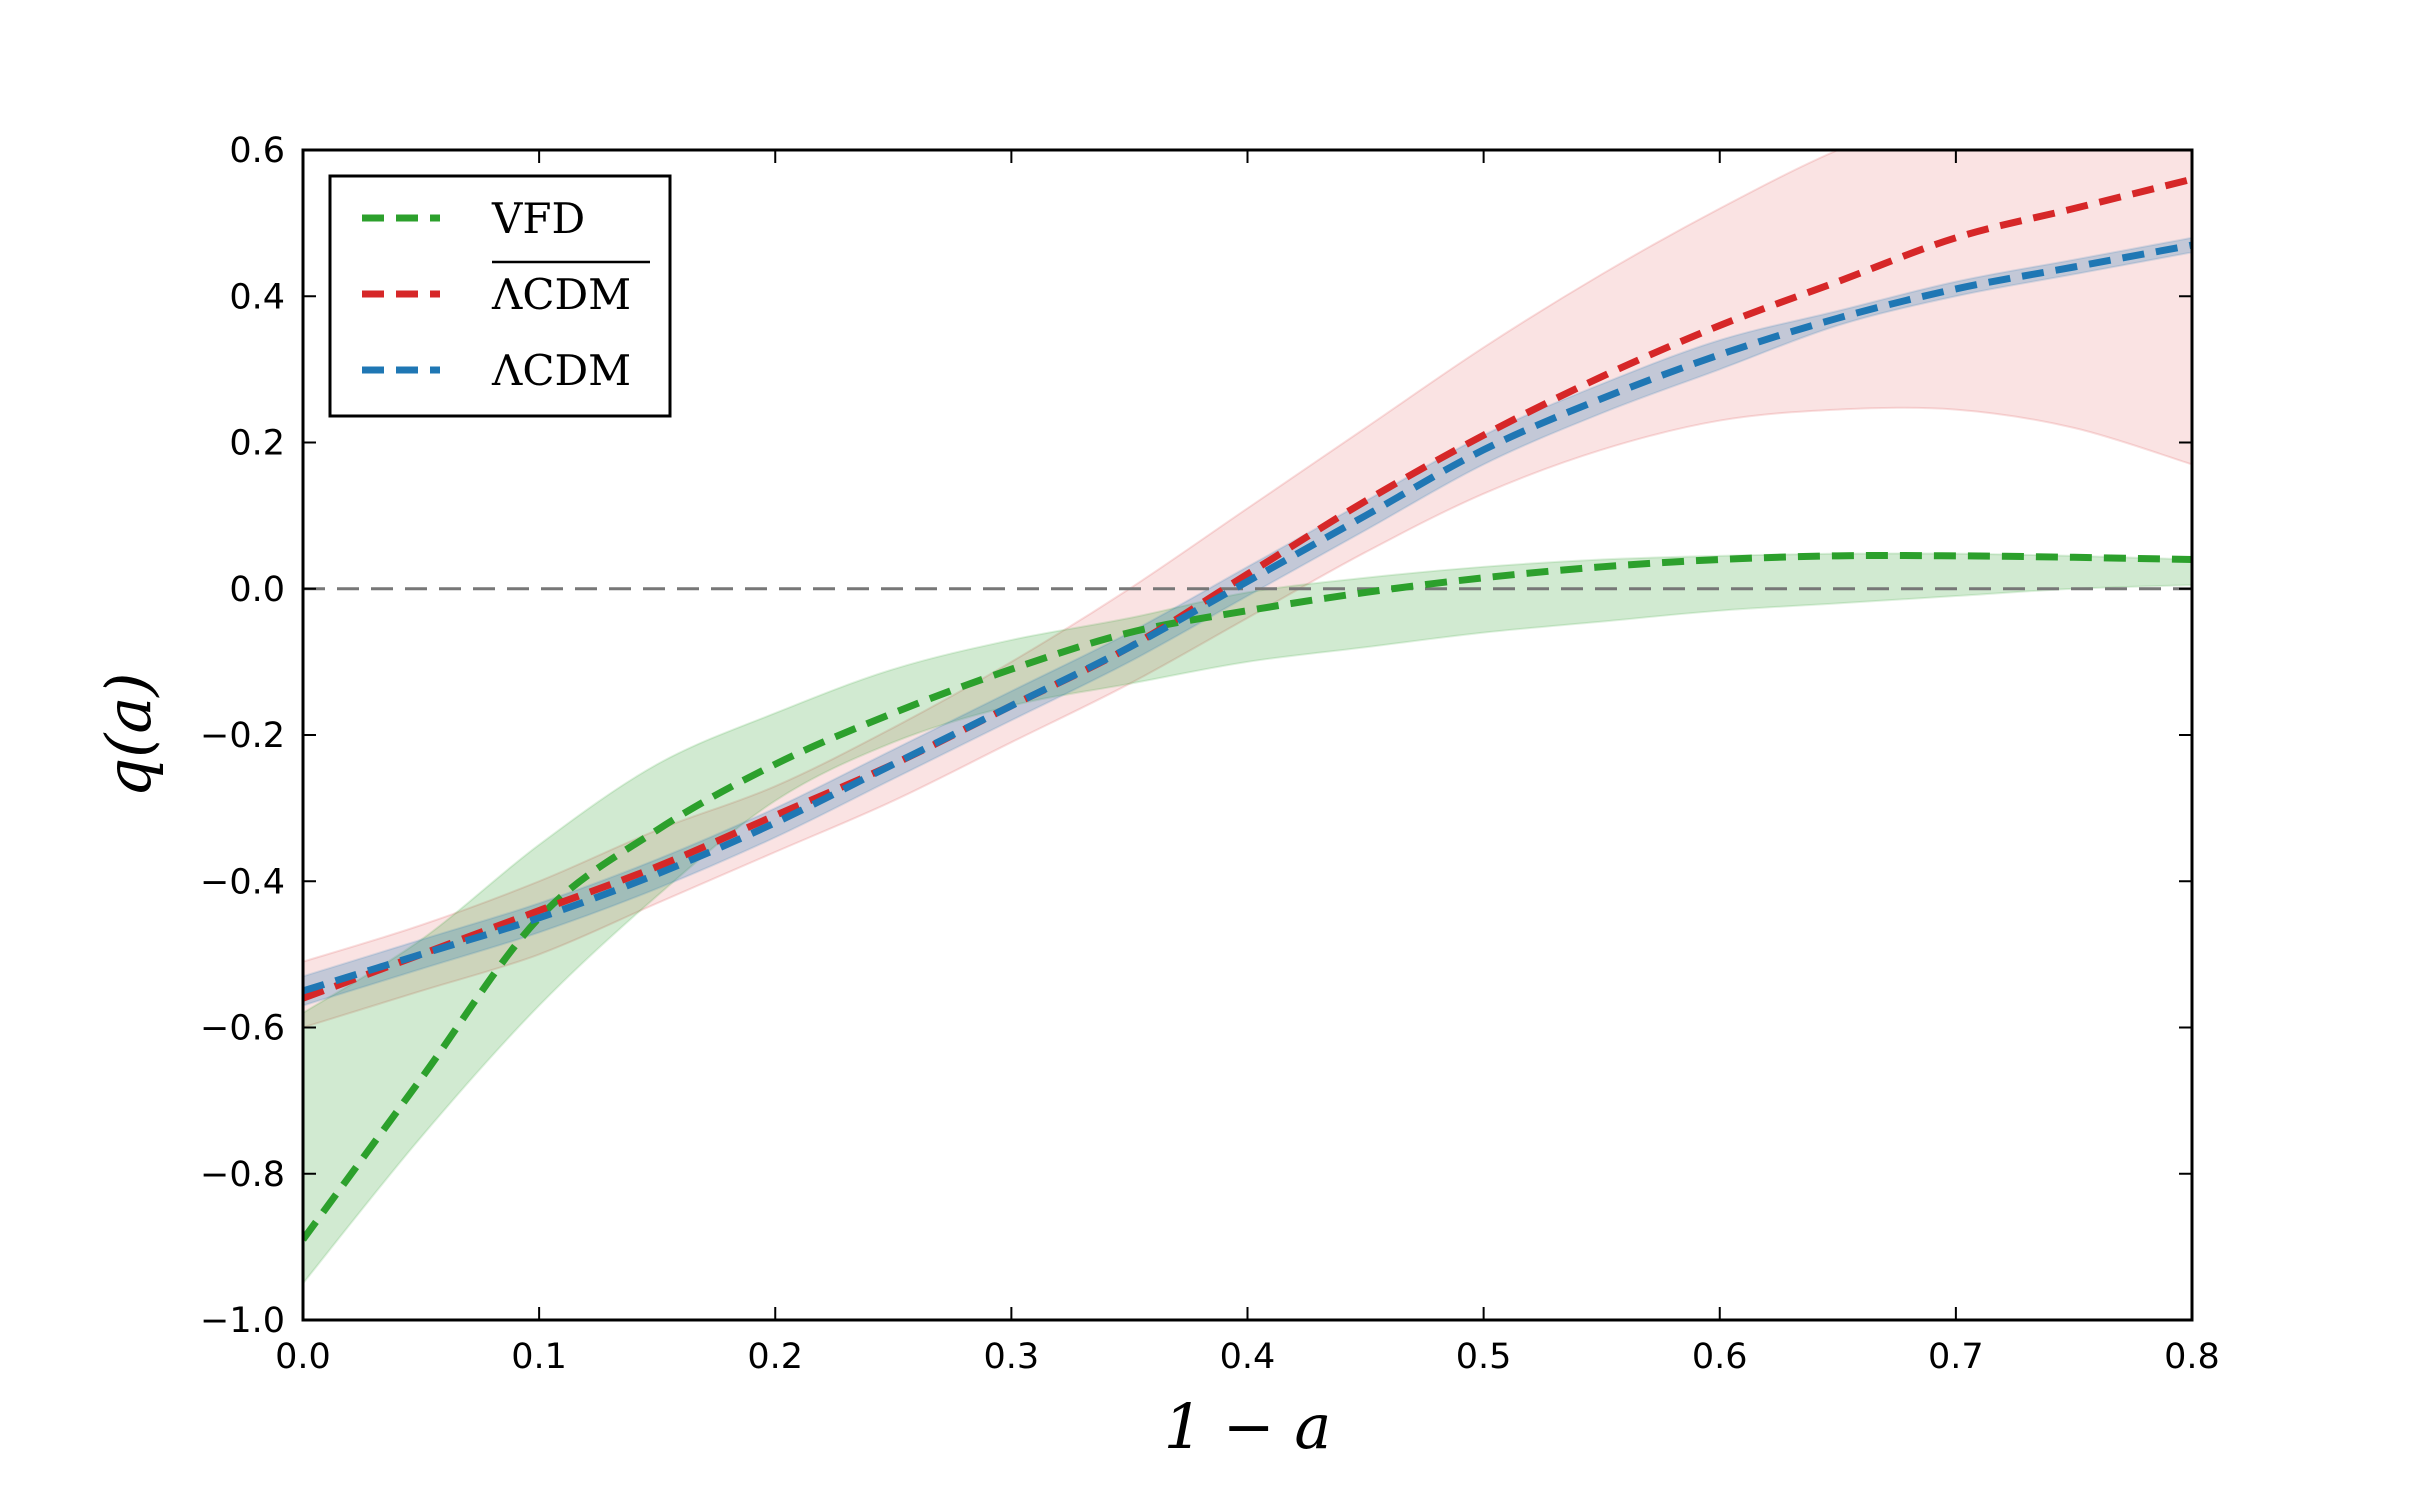 This screenshot has width=2427, height=1500. I want to click on y-tick-label: −0.6, so click(242, 1029).